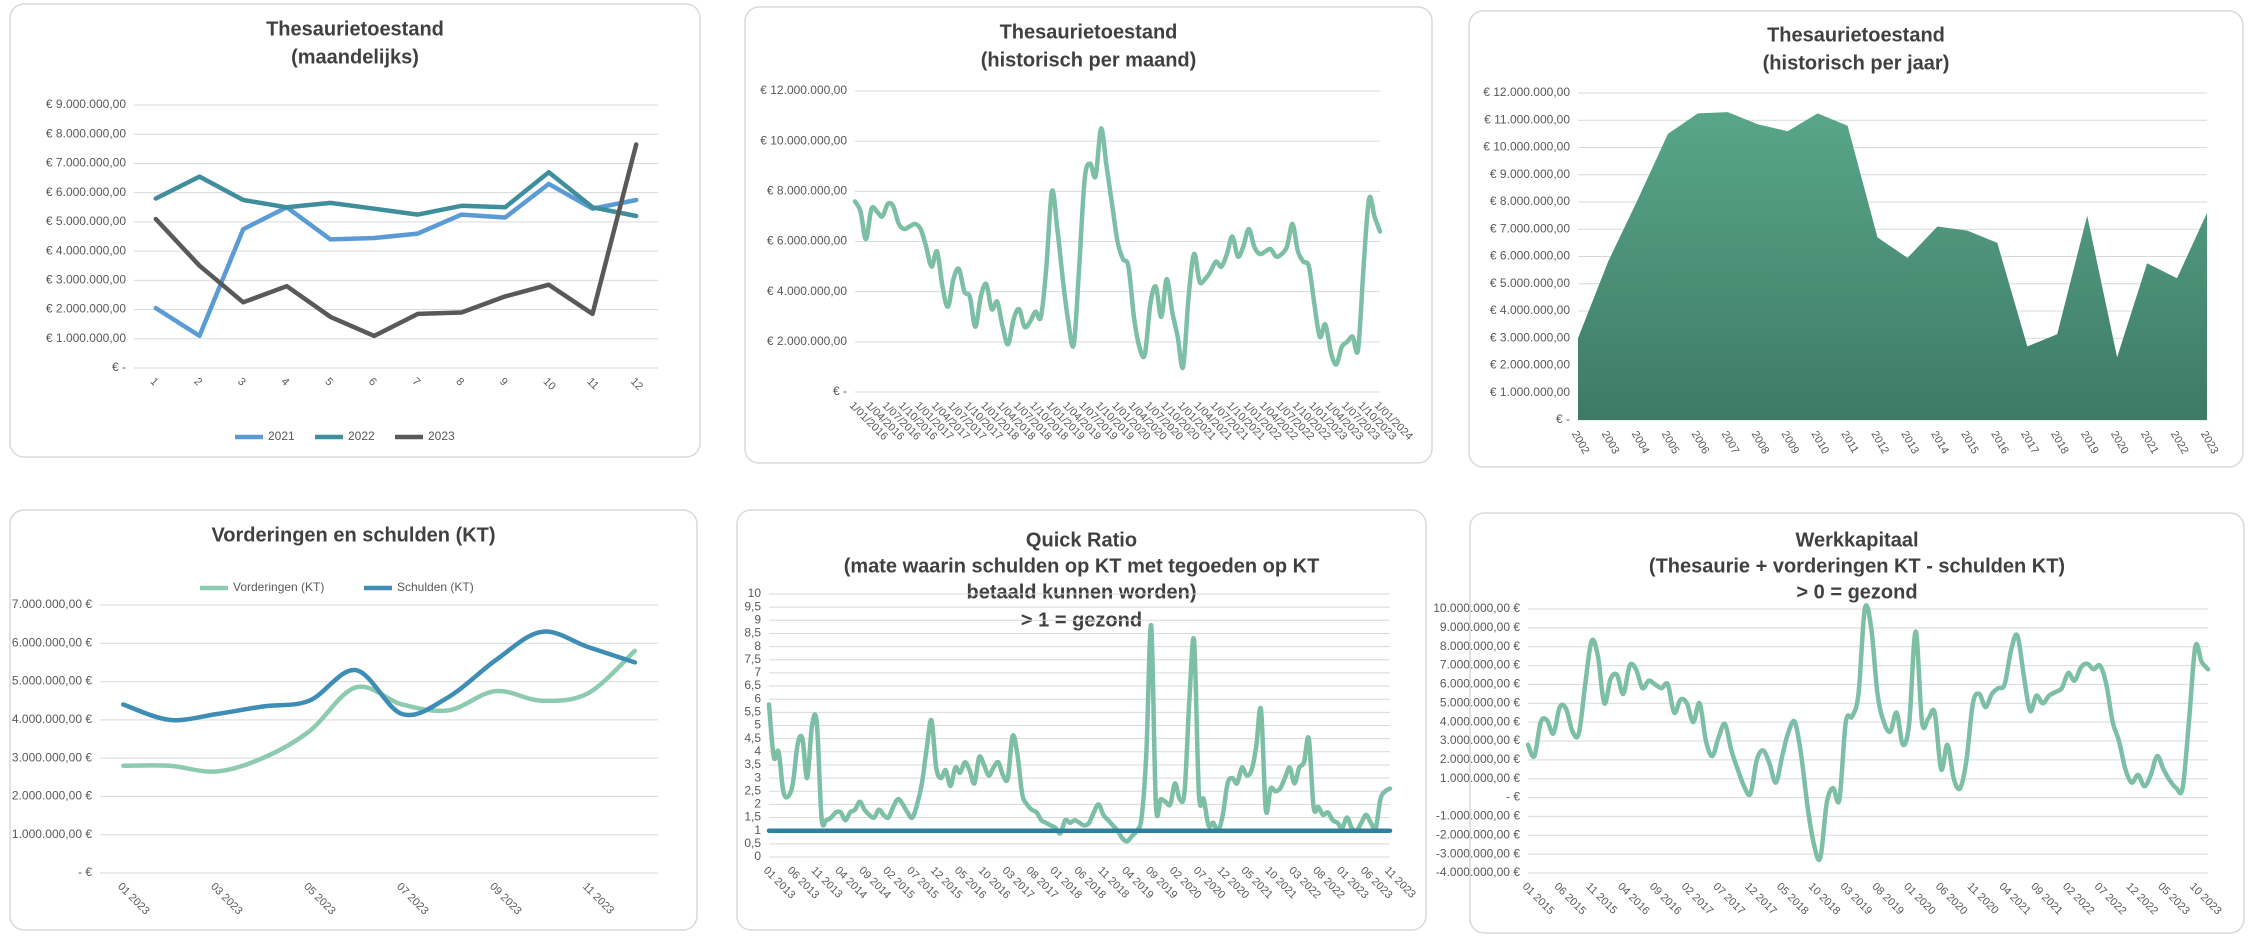 This screenshot has width=2254, height=944. Describe the element at coordinates (278, 587) in the screenshot. I see `legend-label: Vorderingen (KT)` at that location.